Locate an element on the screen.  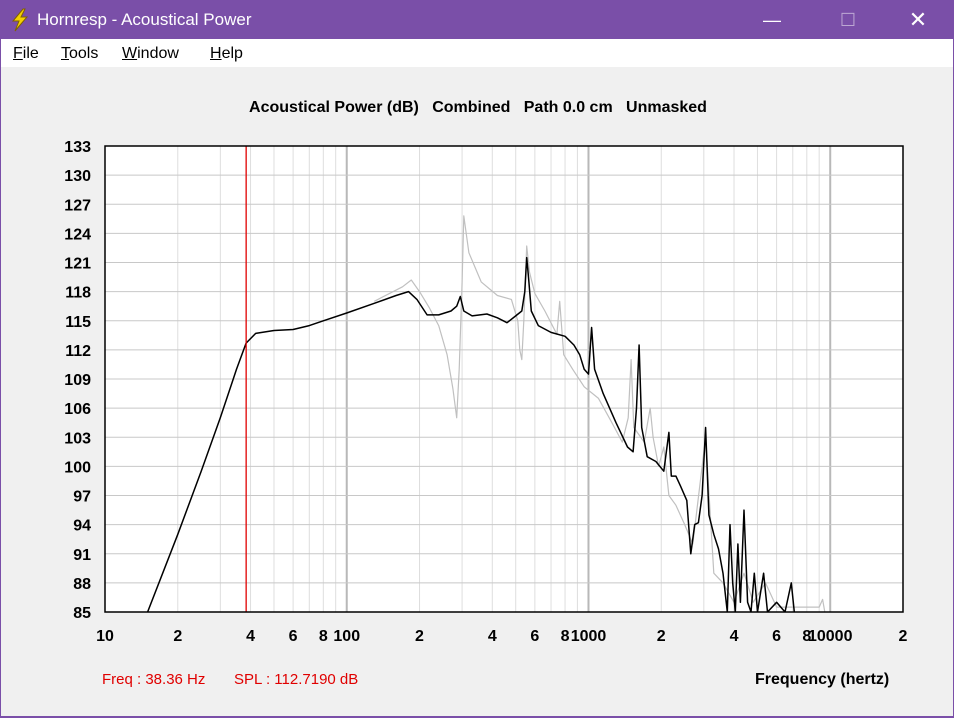
x-tick-label: 1000 is located at coordinates (589, 636).